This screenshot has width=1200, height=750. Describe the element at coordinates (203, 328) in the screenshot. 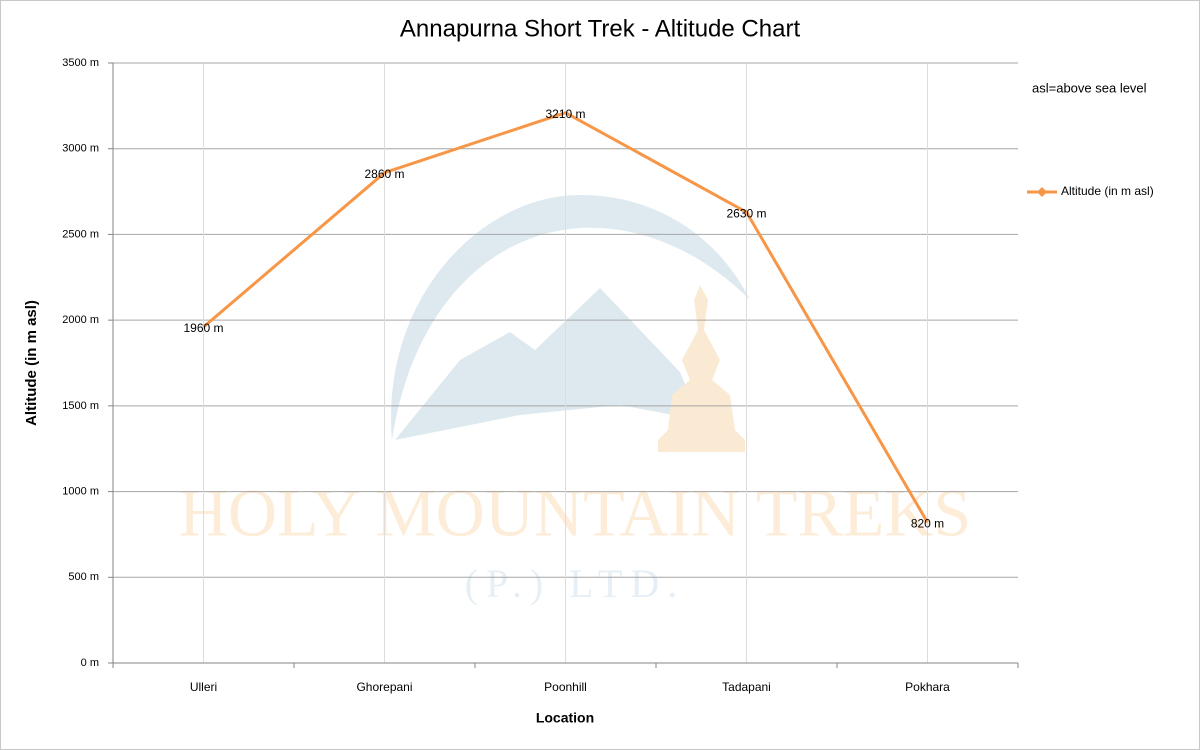

I see `data-label: 1960 m` at that location.